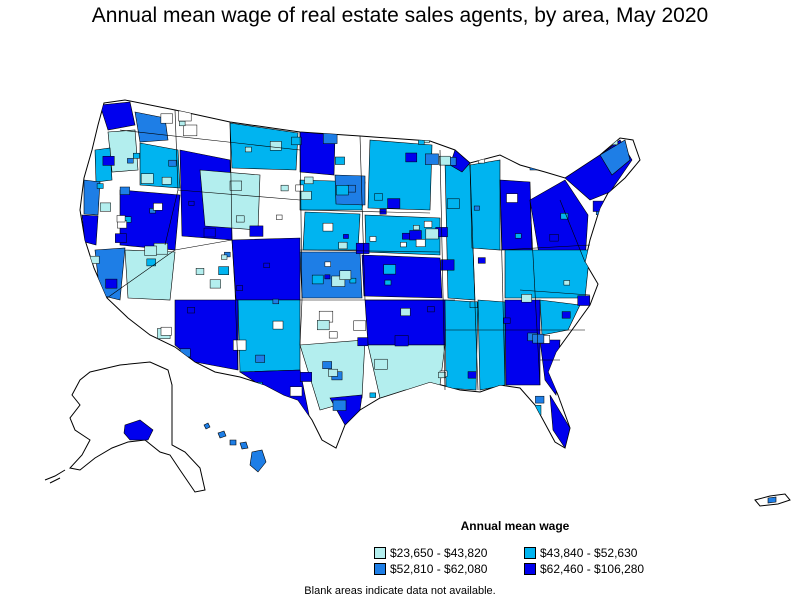  I want to click on legend-label-1: $23,650 - $43,820, so click(439, 553).